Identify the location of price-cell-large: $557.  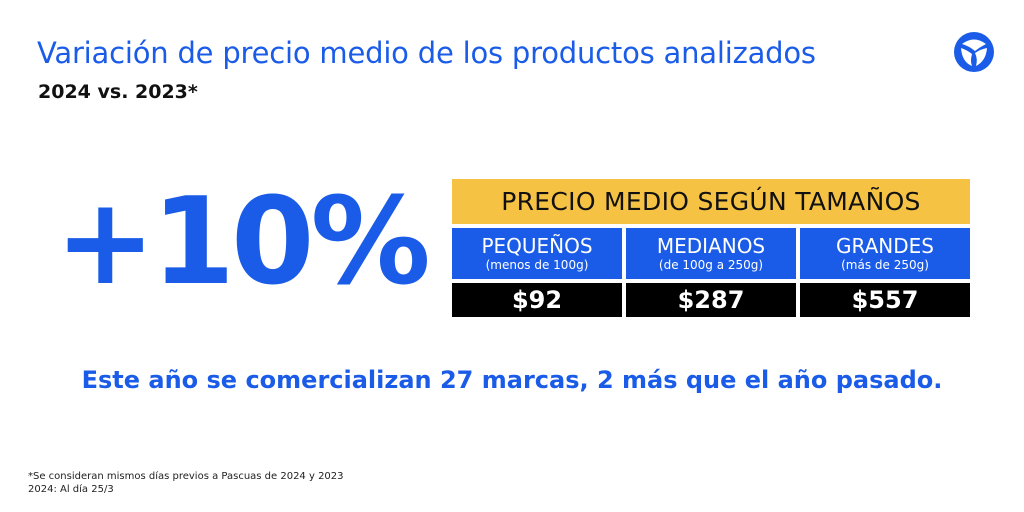
(885, 300).